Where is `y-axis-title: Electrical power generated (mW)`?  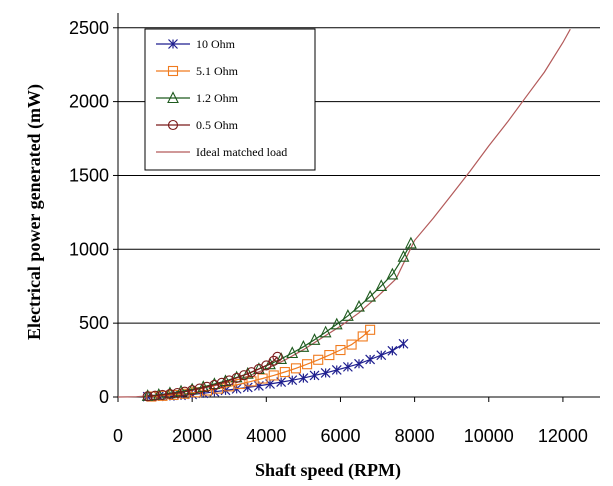
y-axis-title: Electrical power generated (mW) is located at coordinates (34, 212).